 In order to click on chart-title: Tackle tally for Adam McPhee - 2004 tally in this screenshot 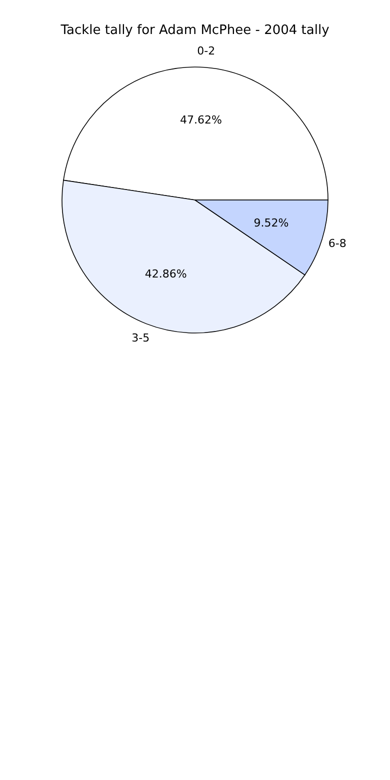, I will do `click(195, 30)`.